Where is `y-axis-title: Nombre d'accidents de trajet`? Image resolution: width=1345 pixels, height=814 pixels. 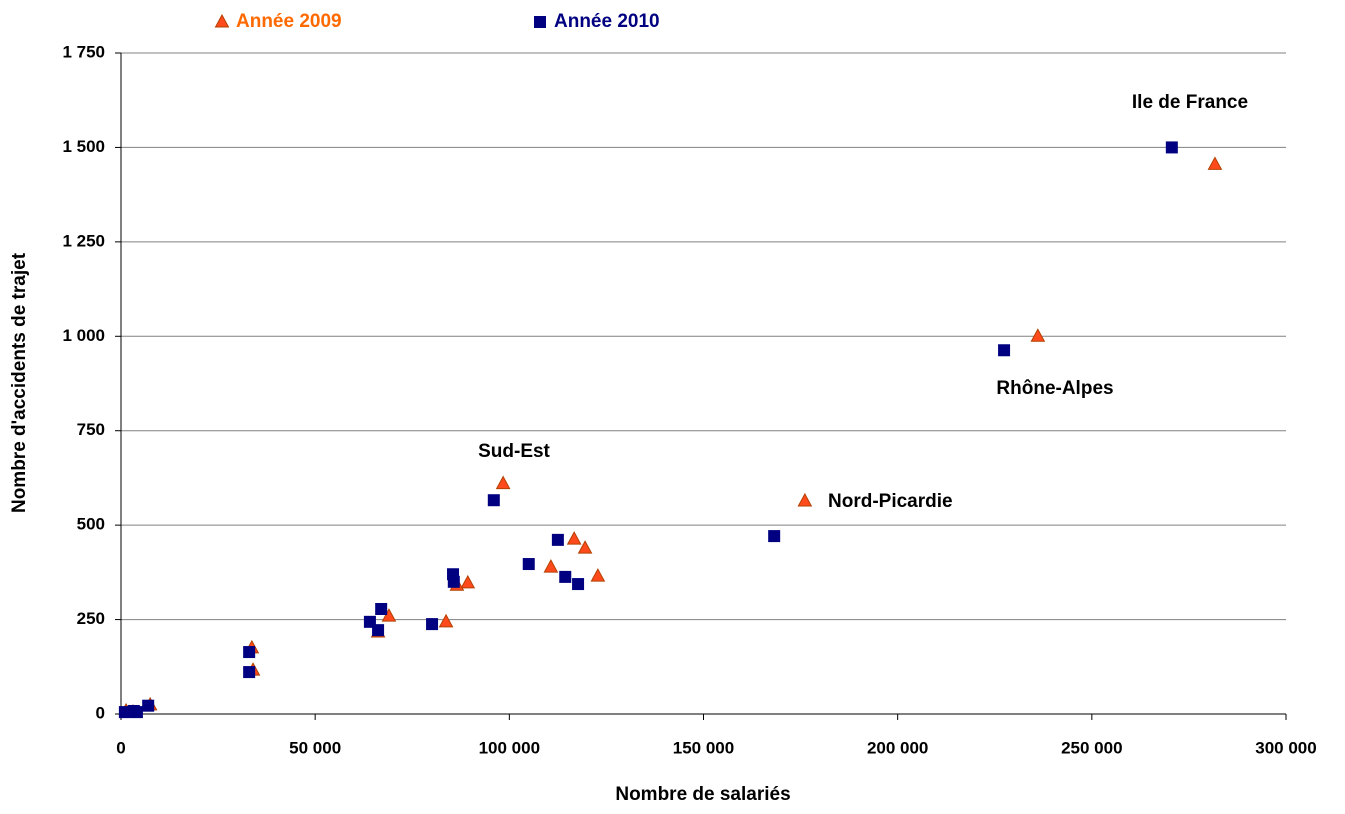
y-axis-title: Nombre d'accidents de trajet is located at coordinates (19, 382).